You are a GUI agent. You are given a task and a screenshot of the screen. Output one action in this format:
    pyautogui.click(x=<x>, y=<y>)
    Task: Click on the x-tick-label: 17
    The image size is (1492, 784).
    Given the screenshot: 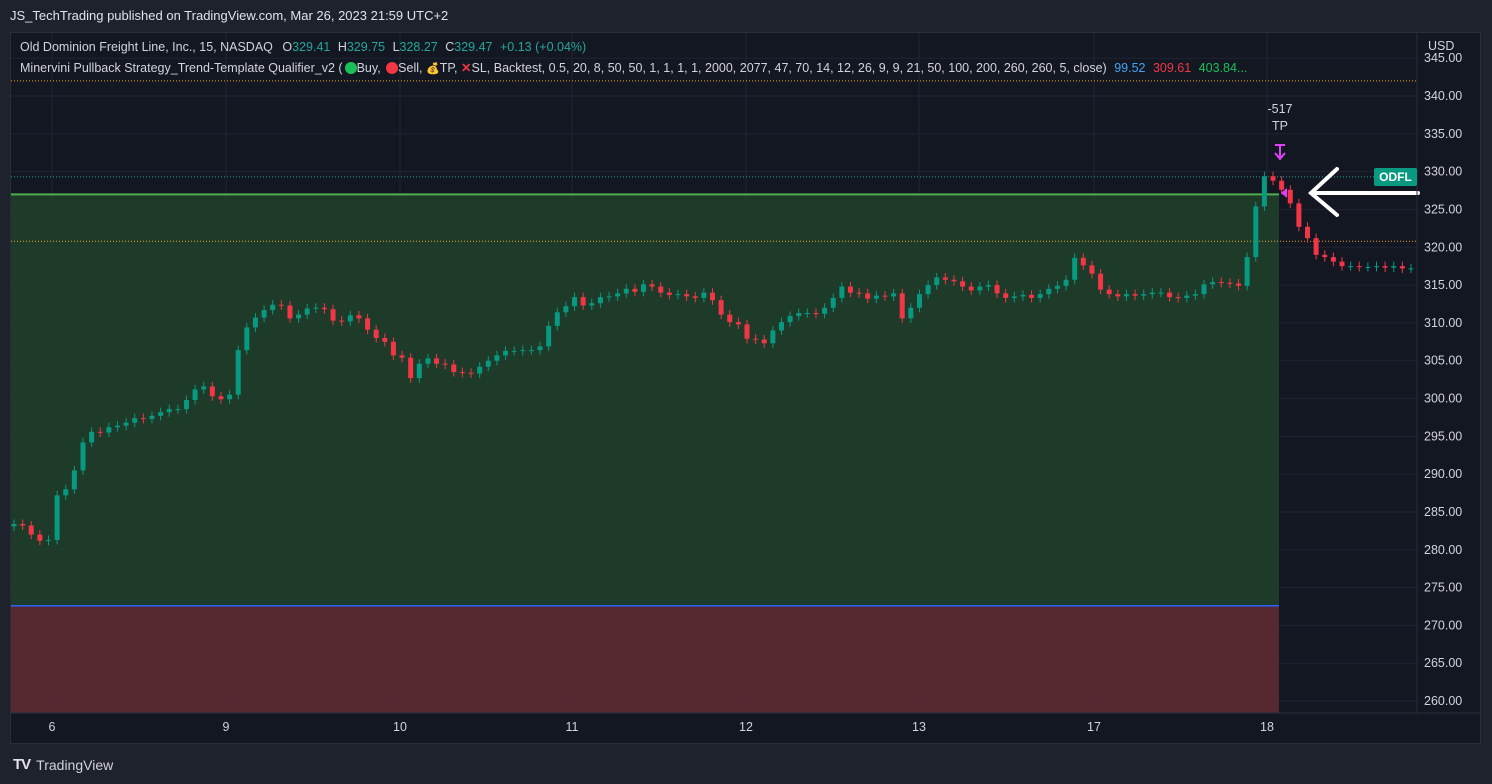 What is the action you would take?
    pyautogui.click(x=1094, y=727)
    